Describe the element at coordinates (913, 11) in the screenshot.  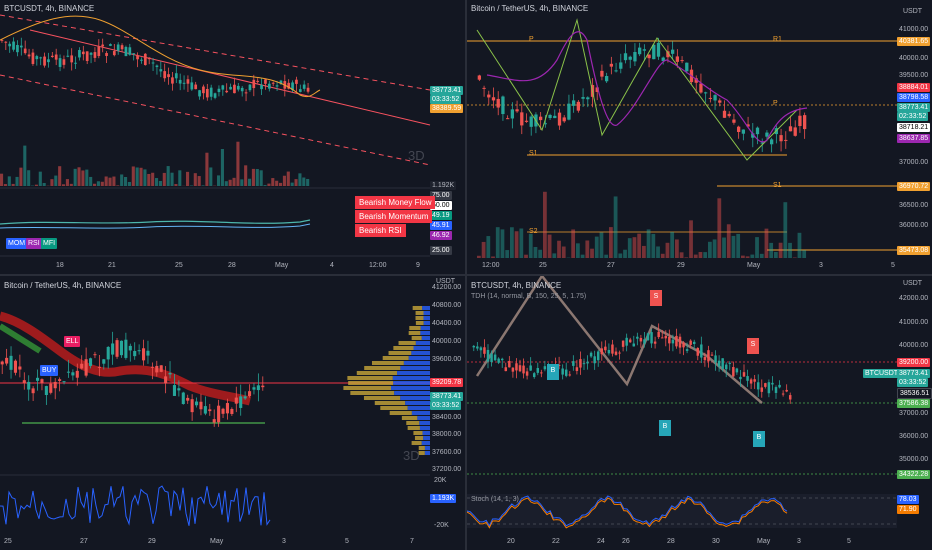
I see `currency-label: USDT` at that location.